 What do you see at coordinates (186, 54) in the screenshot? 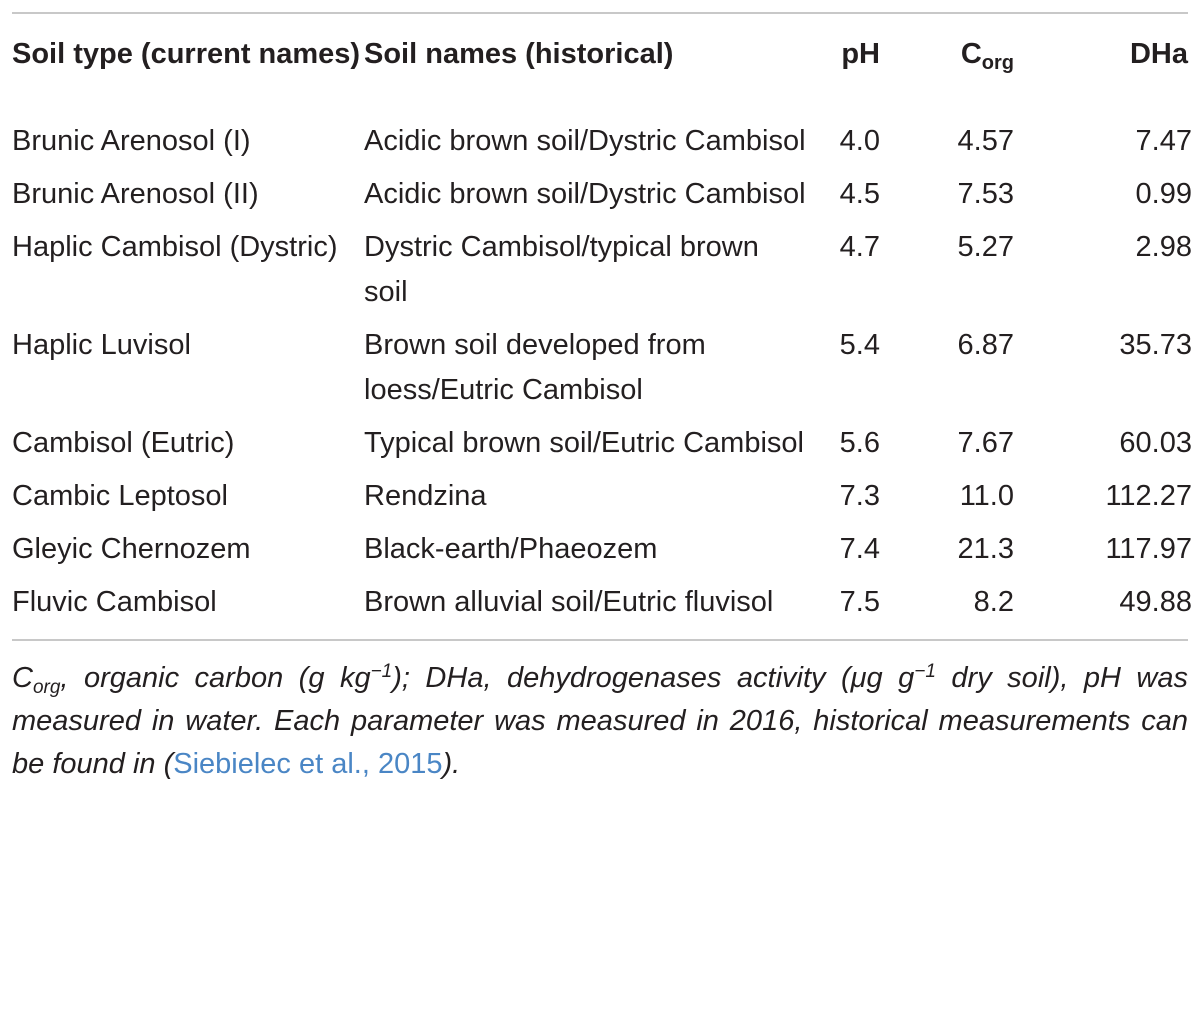
I see `header-soil-type: Soil type (current names)` at bounding box center [186, 54].